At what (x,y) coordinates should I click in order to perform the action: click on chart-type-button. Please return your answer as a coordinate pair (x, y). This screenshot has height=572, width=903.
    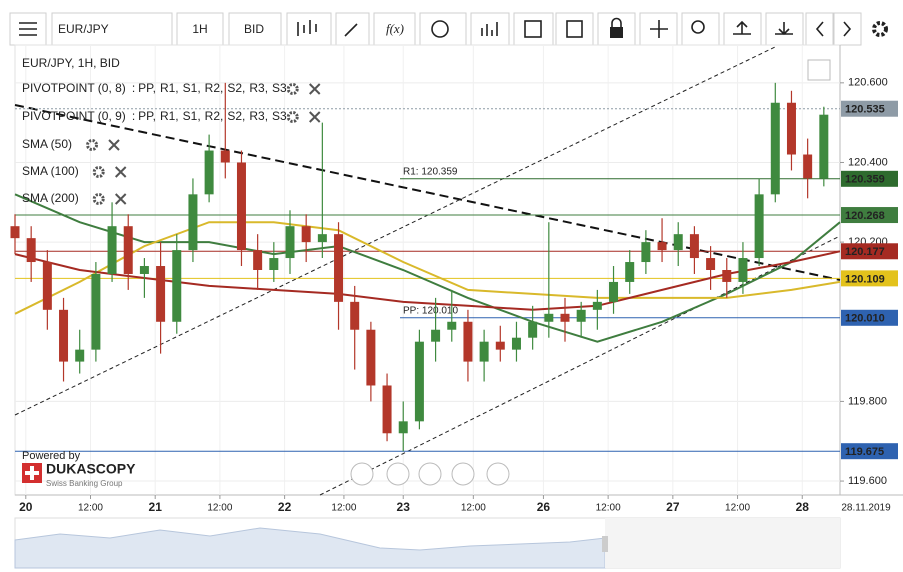
    Looking at the image, I should click on (309, 29).